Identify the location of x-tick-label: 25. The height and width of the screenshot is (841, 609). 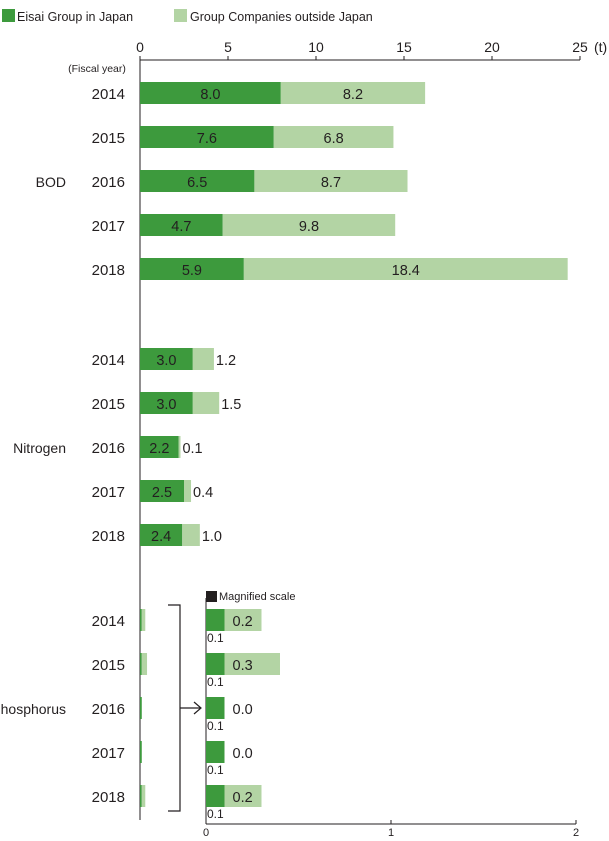
(580, 47).